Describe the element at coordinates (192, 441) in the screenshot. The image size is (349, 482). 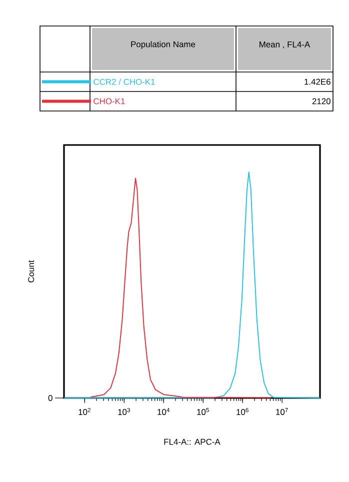
I see `x-axis-title: FL4-A:: APC-A` at that location.